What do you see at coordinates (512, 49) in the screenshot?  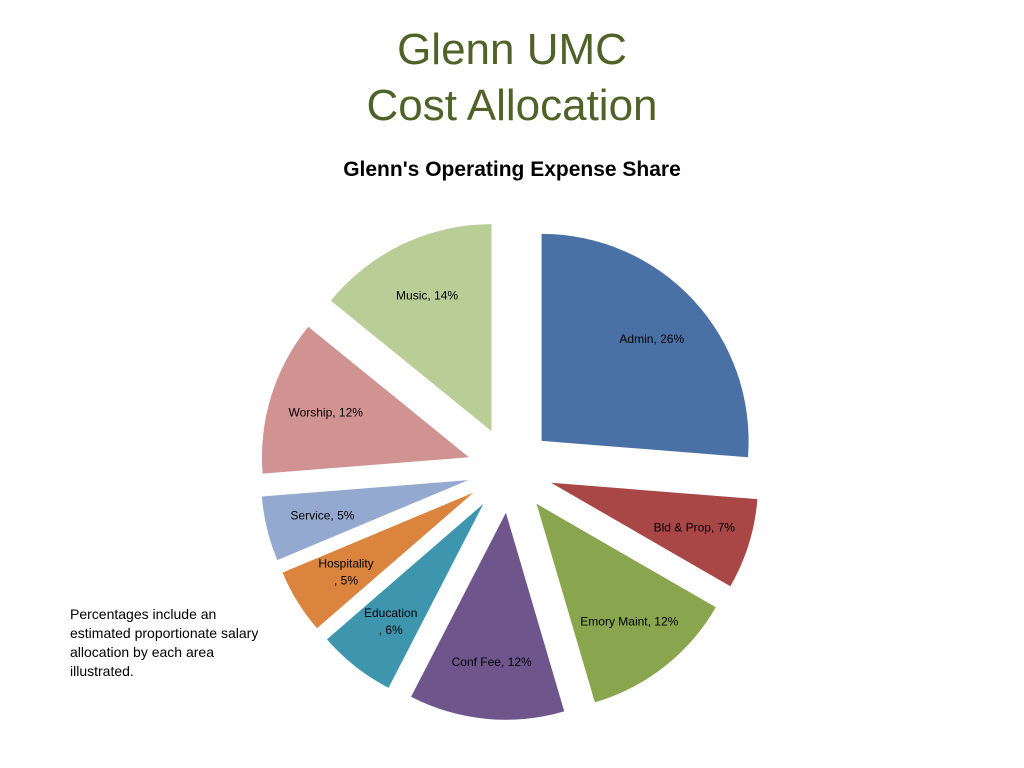 I see `slide-title-line-1: Glenn UMC` at bounding box center [512, 49].